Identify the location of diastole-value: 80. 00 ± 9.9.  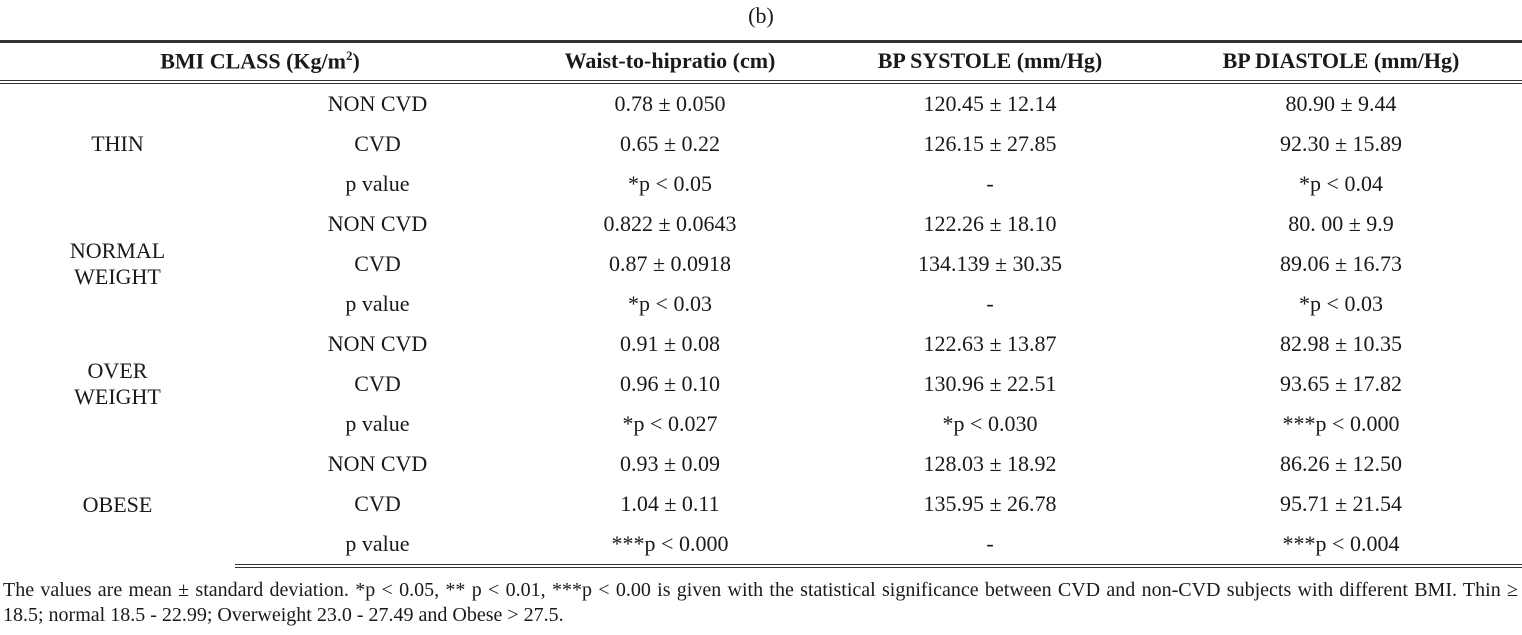
(1341, 223).